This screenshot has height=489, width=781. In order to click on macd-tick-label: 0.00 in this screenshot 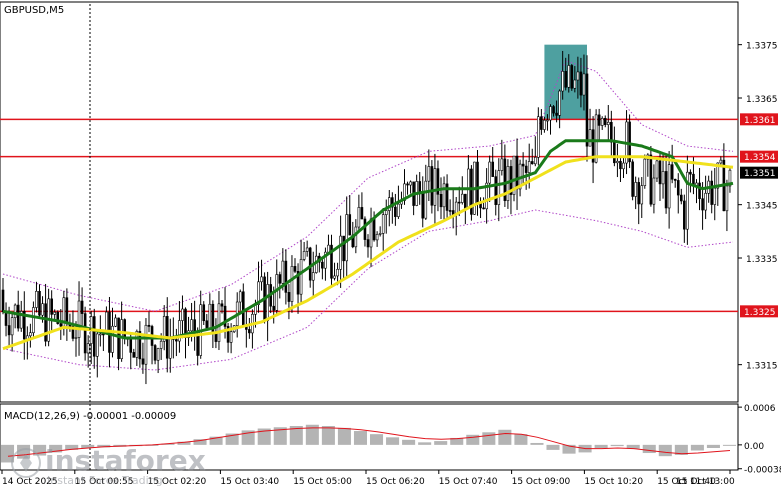, I will do `click(754, 447)`.